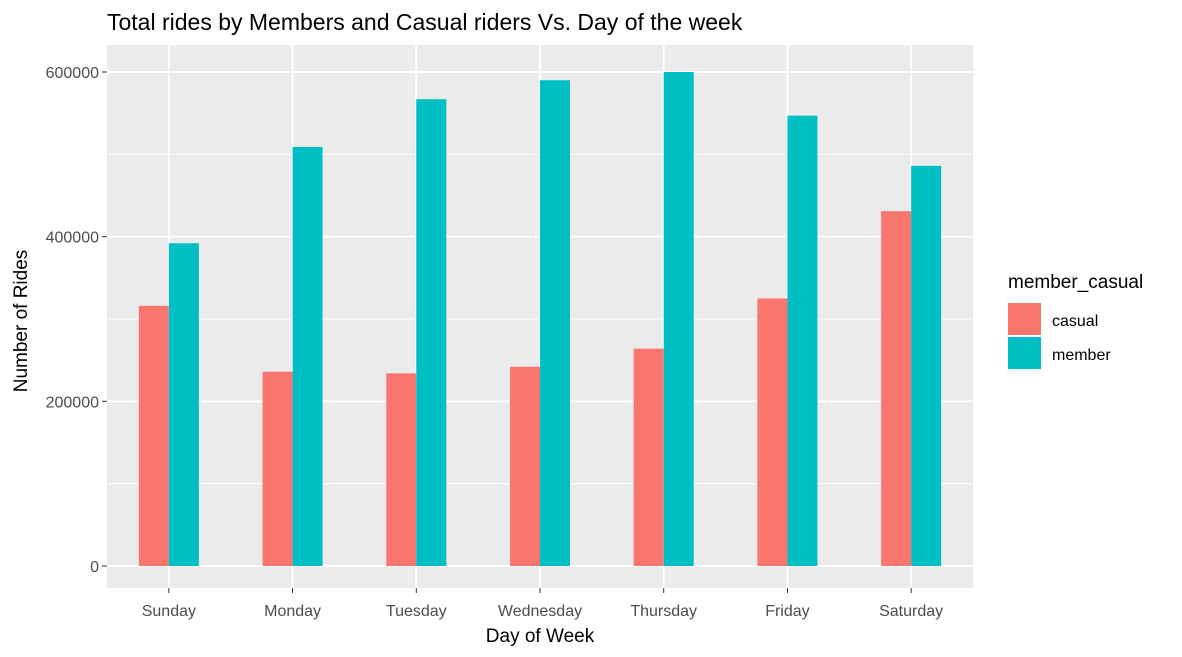 The height and width of the screenshot is (657, 1182). I want to click on bar-casual-monday, so click(277, 468).